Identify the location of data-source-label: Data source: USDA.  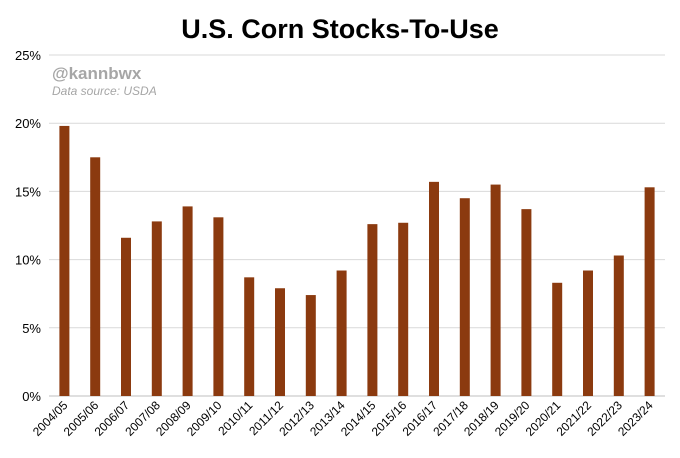
(104, 91).